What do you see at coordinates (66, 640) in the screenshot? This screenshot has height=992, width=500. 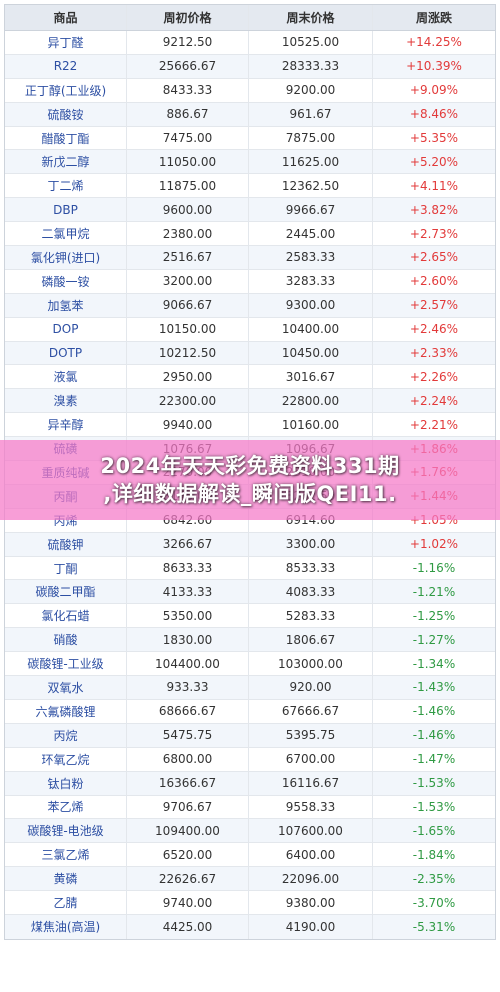 I see `cell-commodity: 硝酸` at bounding box center [66, 640].